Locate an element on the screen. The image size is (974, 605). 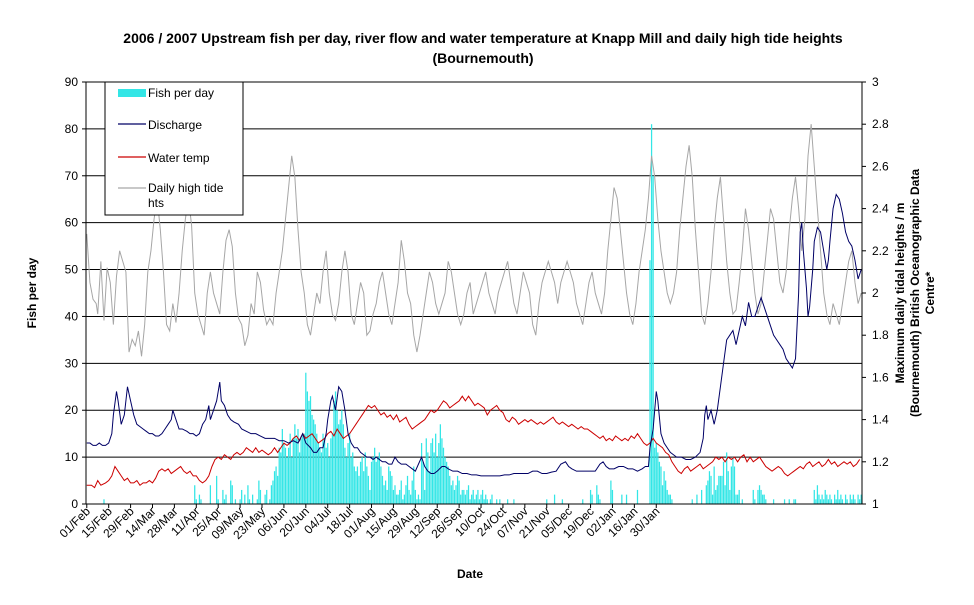
y-tick-label-1: 10 is located at coordinates (72, 457).